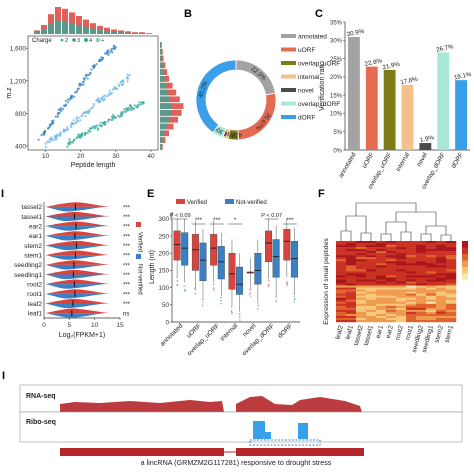  What do you see at coordinates (20, 146) in the screenshot?
I see `y-tick-label: 400` at bounding box center [20, 146].